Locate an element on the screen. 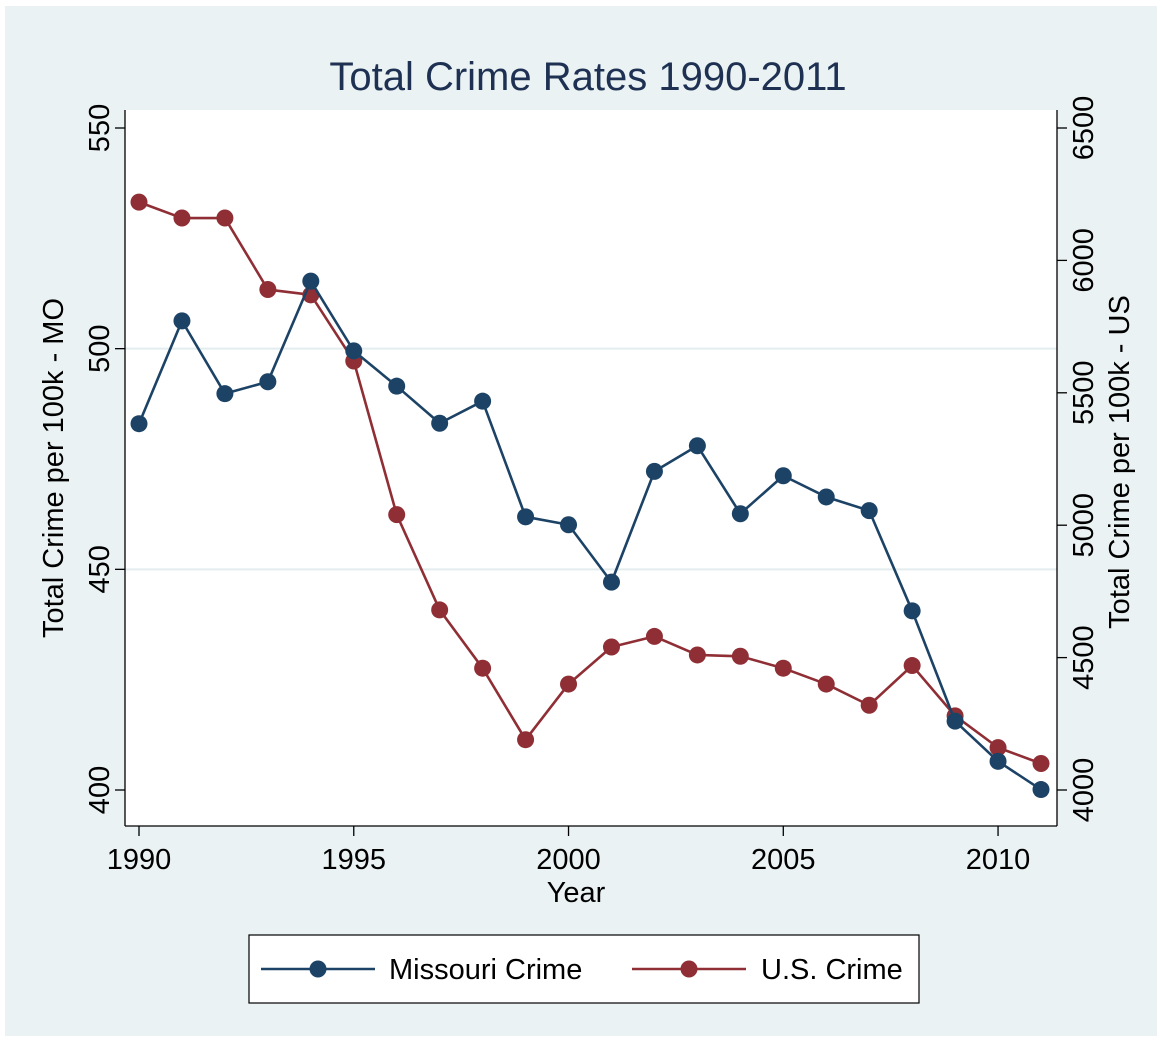 This screenshot has height=1042, width=1162. legend-label-us: U.S. Crime is located at coordinates (832, 970).